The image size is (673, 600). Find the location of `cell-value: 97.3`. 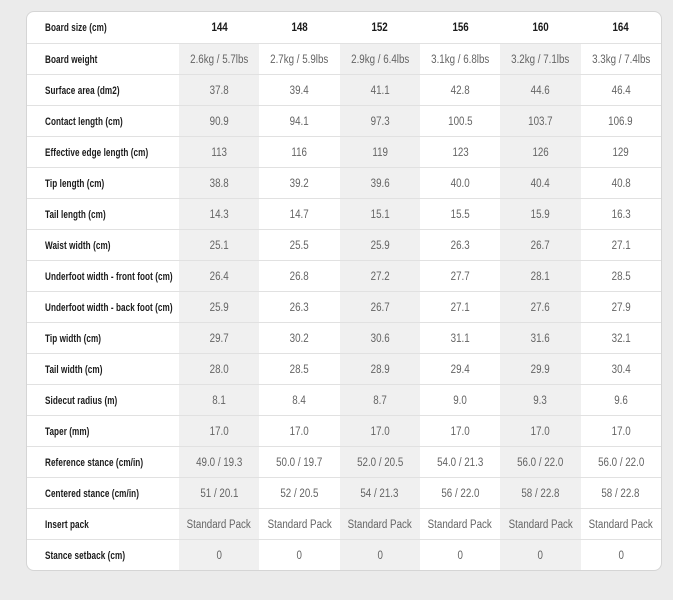

cell-value: 97.3 is located at coordinates (379, 121).